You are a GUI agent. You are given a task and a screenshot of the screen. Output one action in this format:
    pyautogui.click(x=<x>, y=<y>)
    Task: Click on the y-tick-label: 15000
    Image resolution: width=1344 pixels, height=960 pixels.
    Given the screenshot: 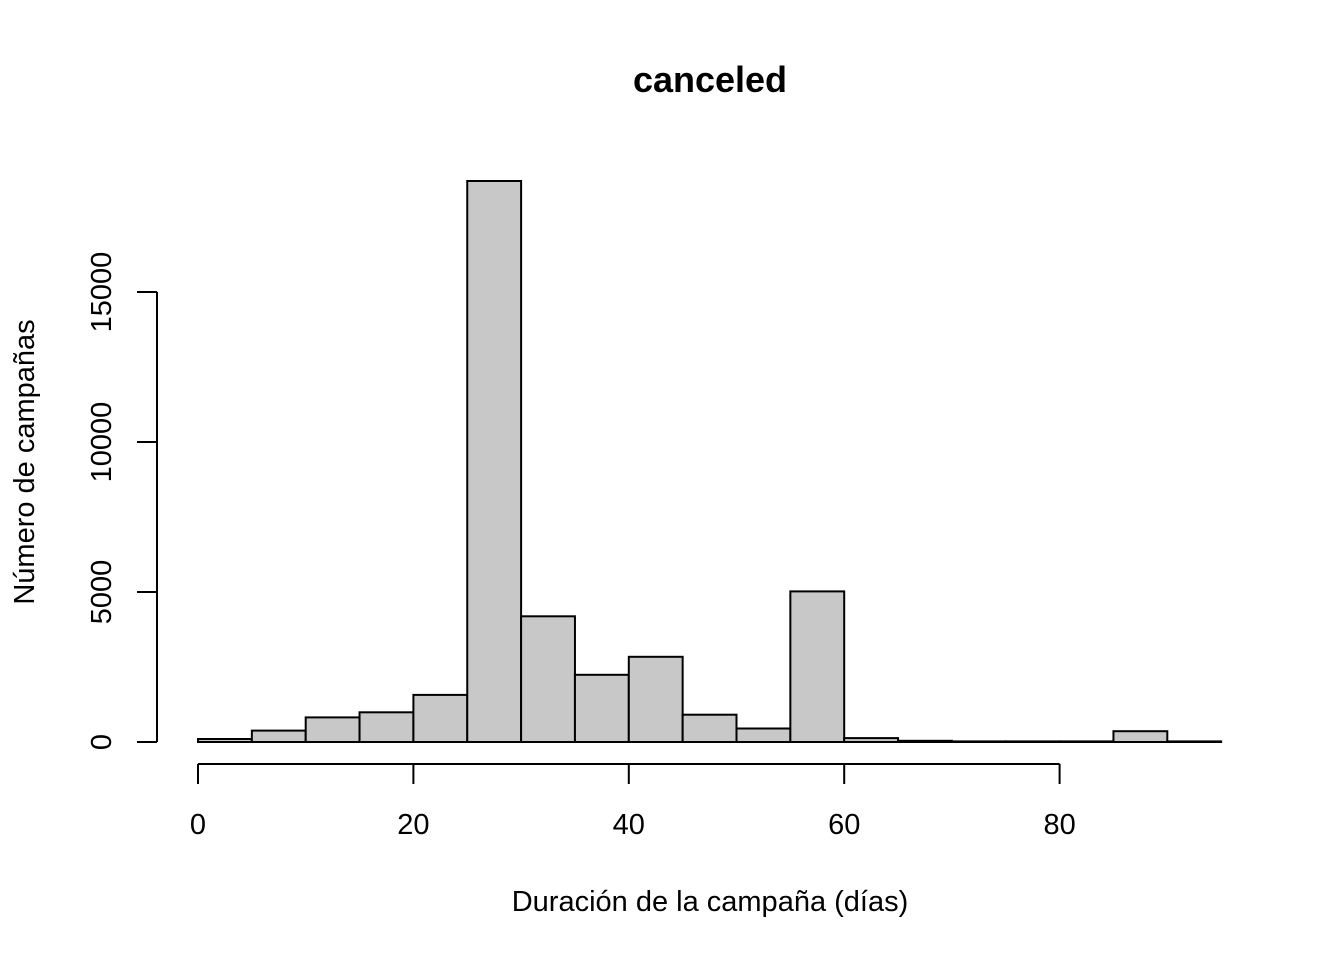 What is the action you would take?
    pyautogui.click(x=102, y=292)
    